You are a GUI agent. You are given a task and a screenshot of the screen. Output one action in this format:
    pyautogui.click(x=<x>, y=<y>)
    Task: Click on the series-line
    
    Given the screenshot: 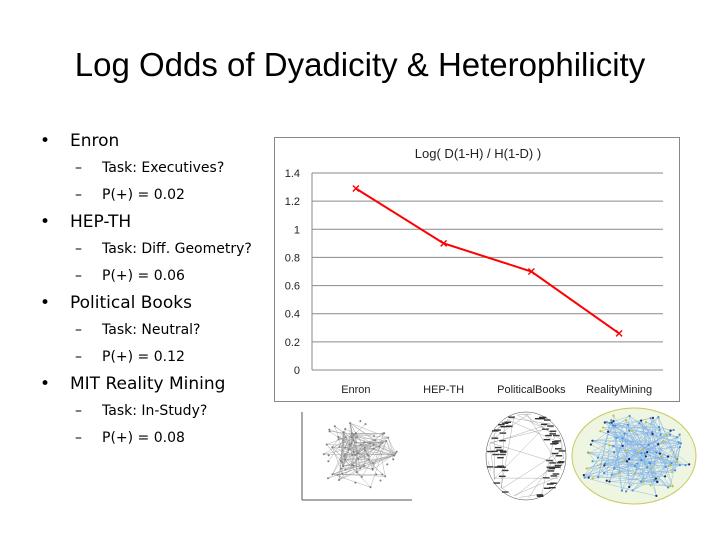 What is the action you would take?
    pyautogui.click(x=487, y=261)
    